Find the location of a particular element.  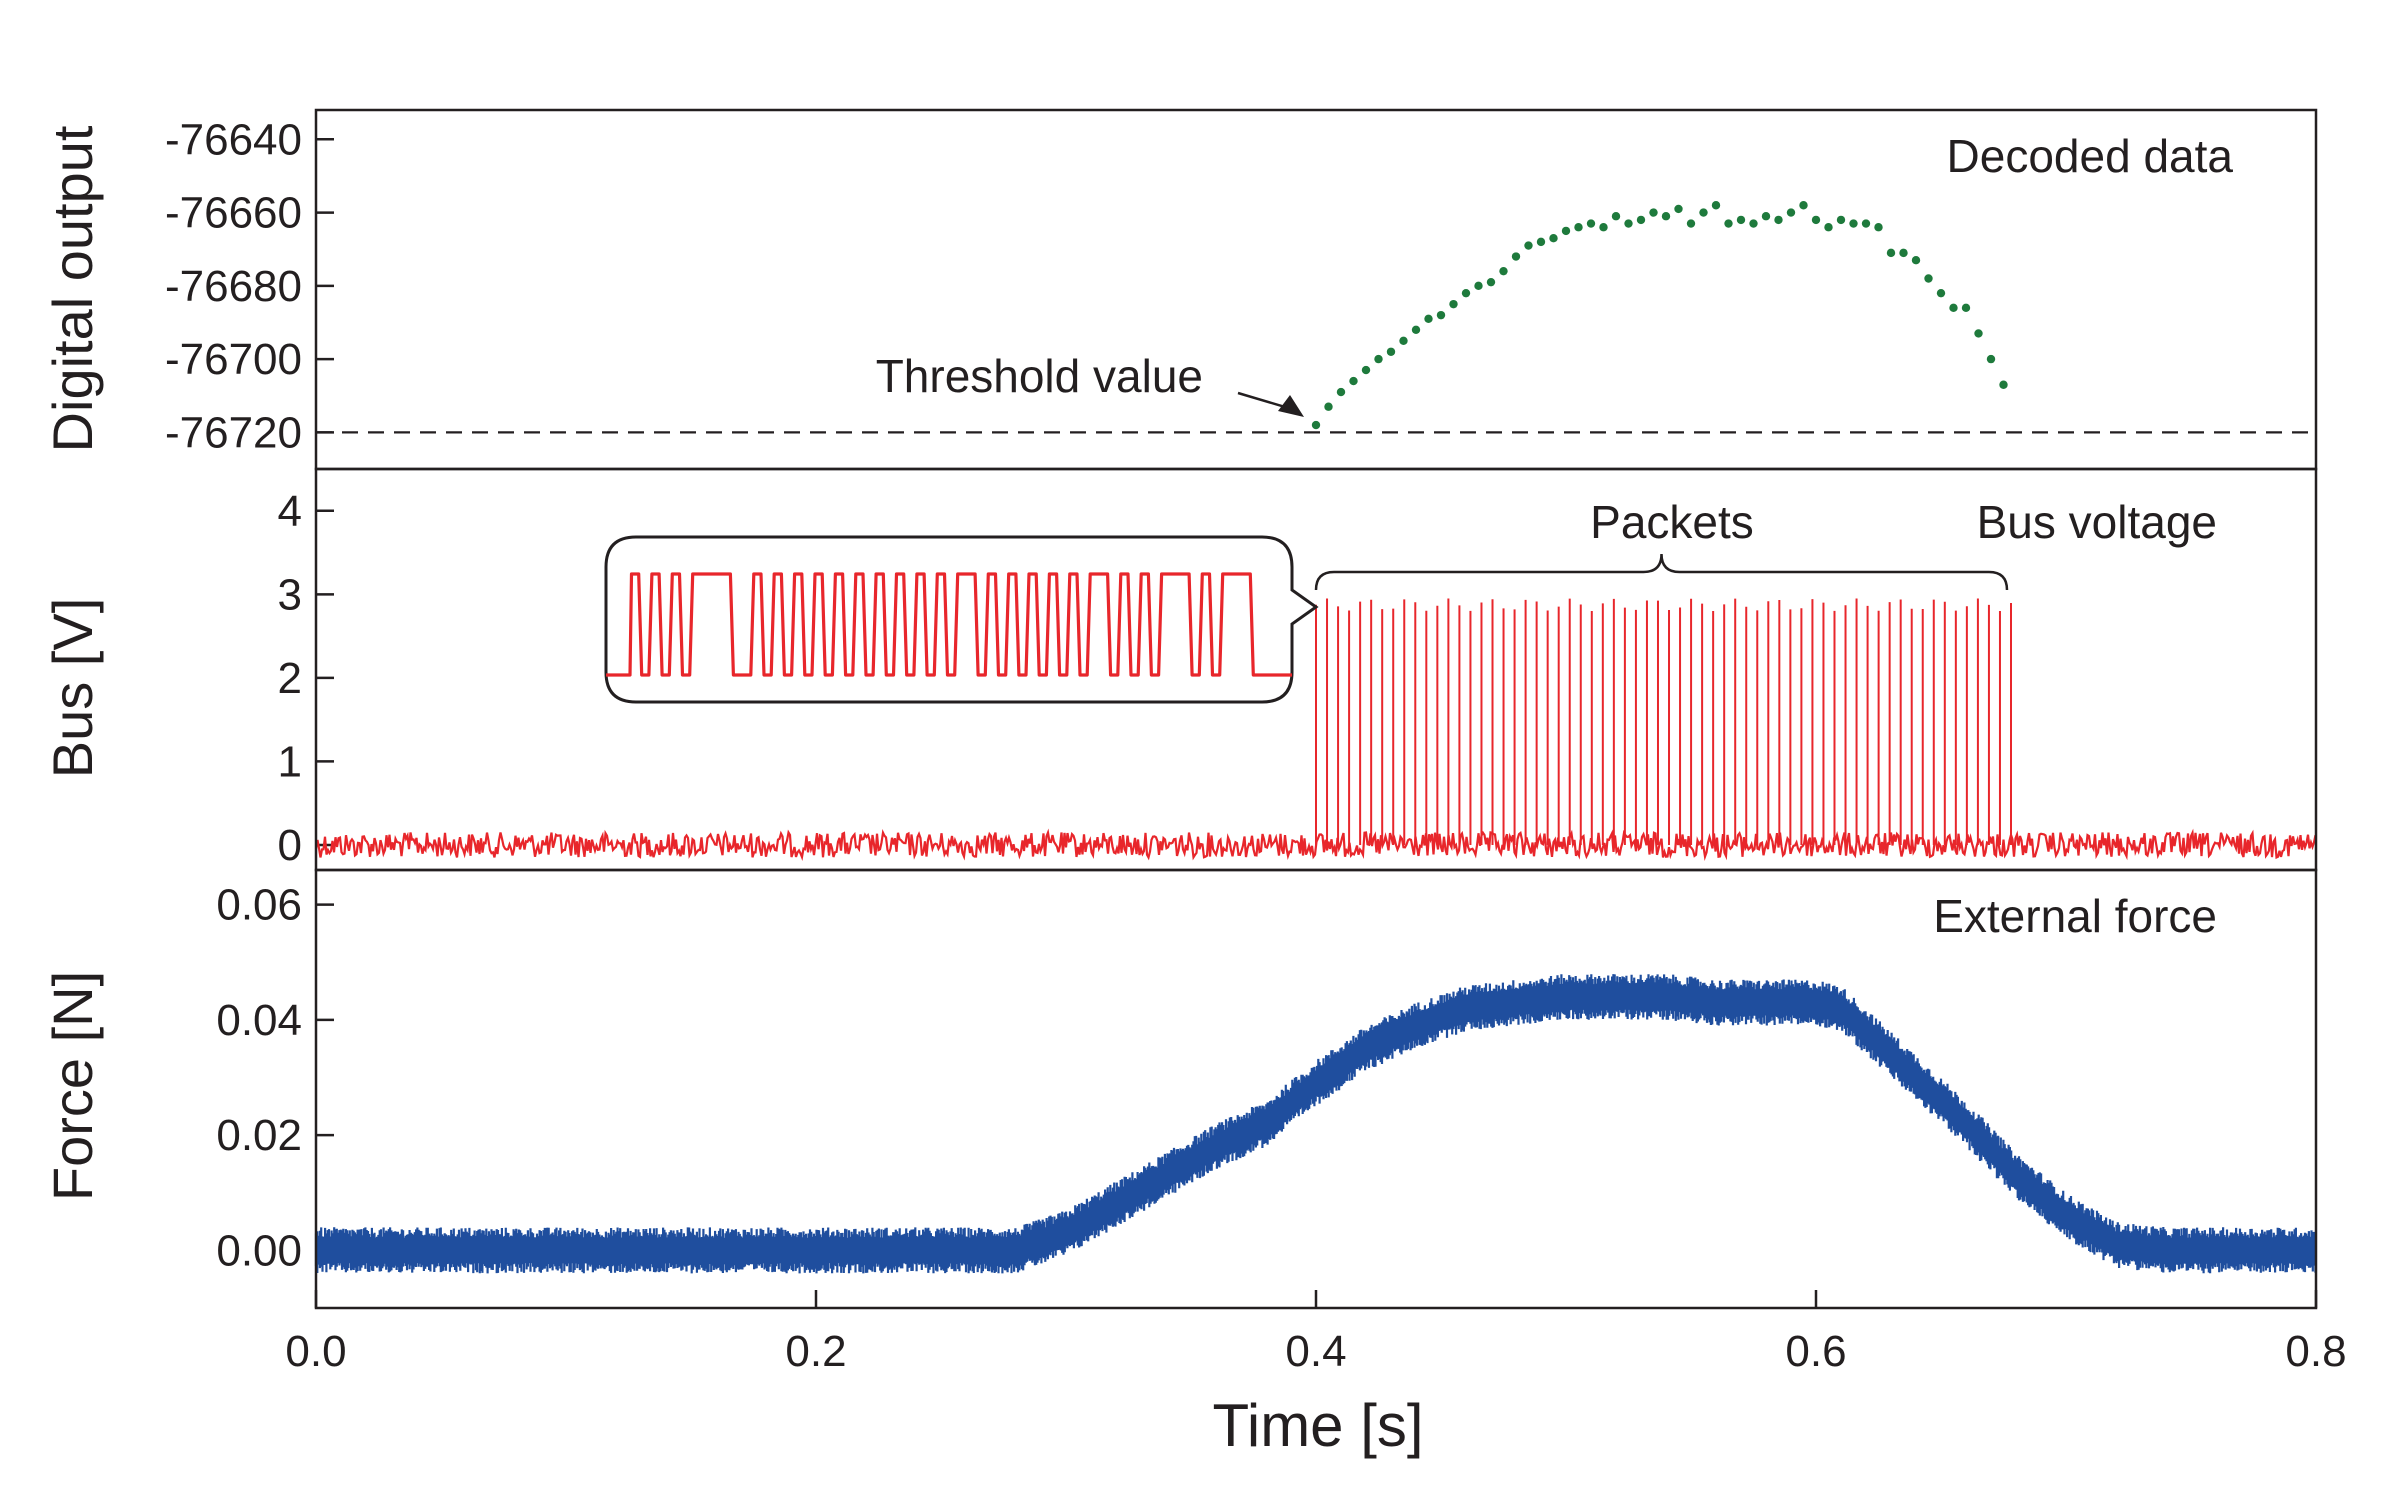

y-tick-label: 0.00 is located at coordinates (259, 1250).